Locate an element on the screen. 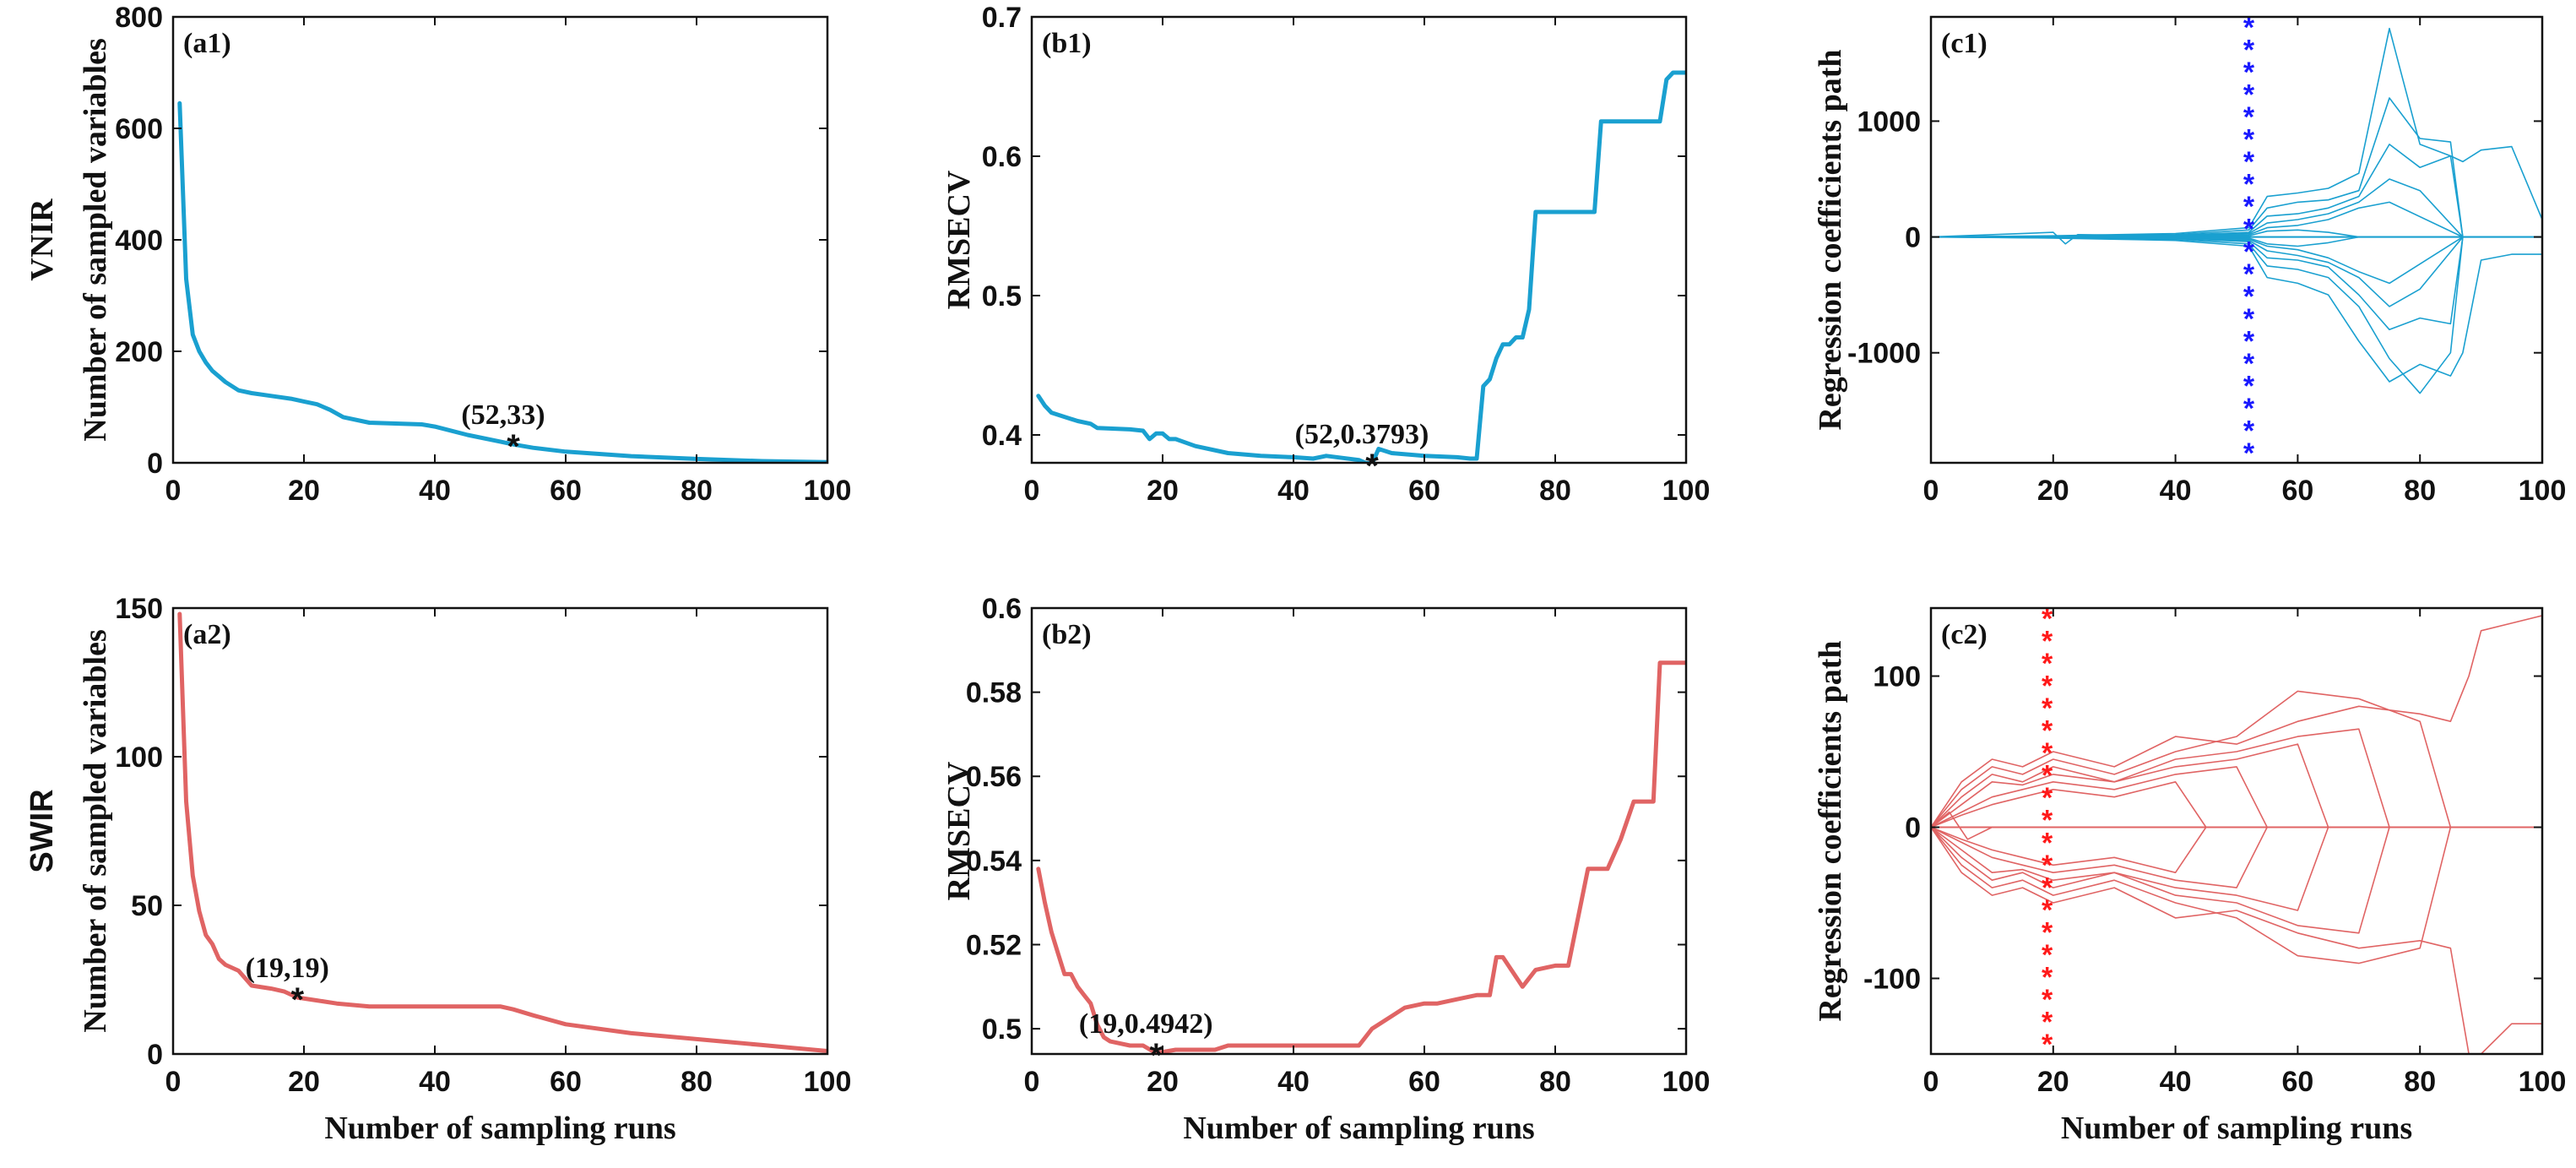  optimum-label: (19,19) is located at coordinates (288, 969).